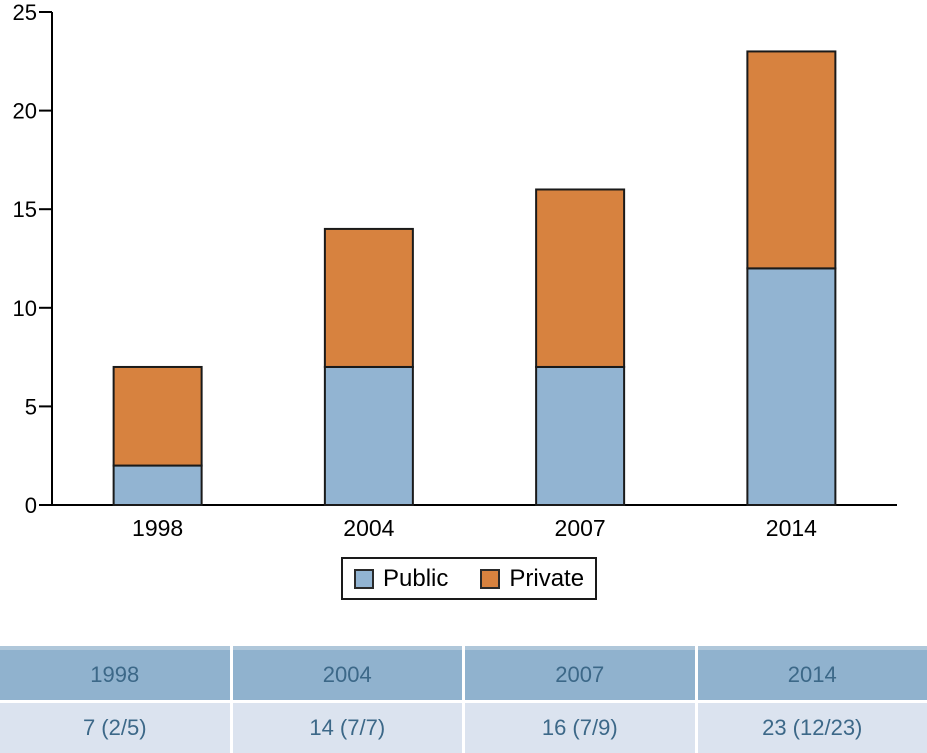 The width and height of the screenshot is (927, 753). What do you see at coordinates (368, 435) in the screenshot?
I see `bar-segment-public-2004` at bounding box center [368, 435].